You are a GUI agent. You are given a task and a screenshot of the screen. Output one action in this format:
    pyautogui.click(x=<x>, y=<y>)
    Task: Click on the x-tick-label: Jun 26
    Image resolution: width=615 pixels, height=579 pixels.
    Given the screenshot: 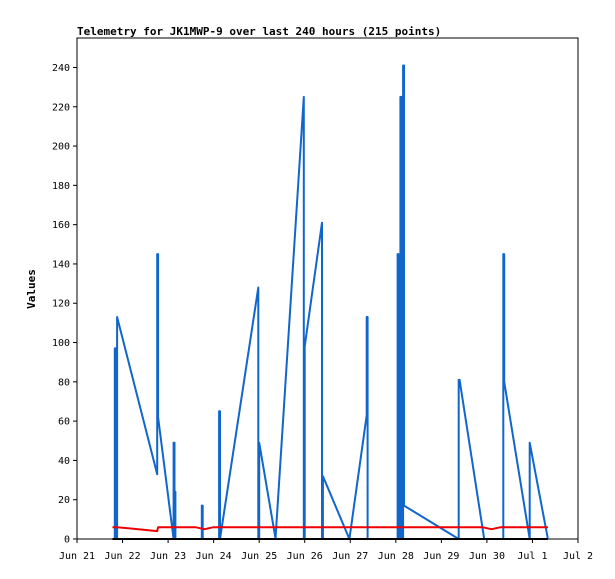 What is the action you would take?
    pyautogui.click(x=305, y=556)
    